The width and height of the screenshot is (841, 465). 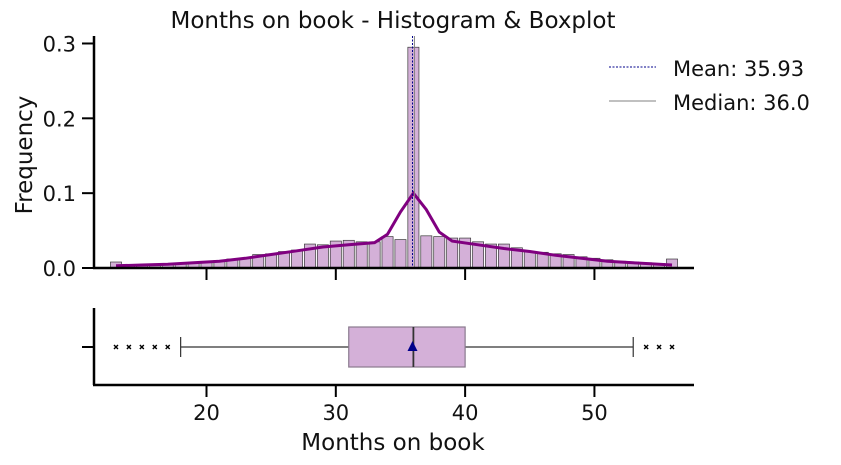 What do you see at coordinates (394, 229) in the screenshot?
I see `kde-curve` at bounding box center [394, 229].